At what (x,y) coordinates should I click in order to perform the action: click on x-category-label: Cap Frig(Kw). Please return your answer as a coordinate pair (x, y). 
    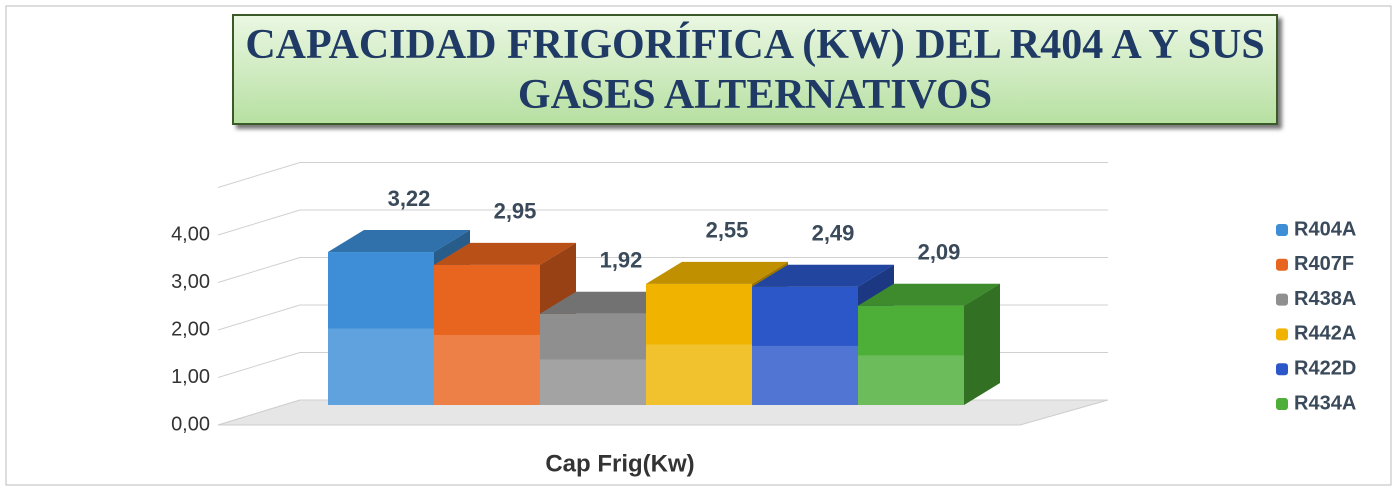
    Looking at the image, I should click on (619, 463).